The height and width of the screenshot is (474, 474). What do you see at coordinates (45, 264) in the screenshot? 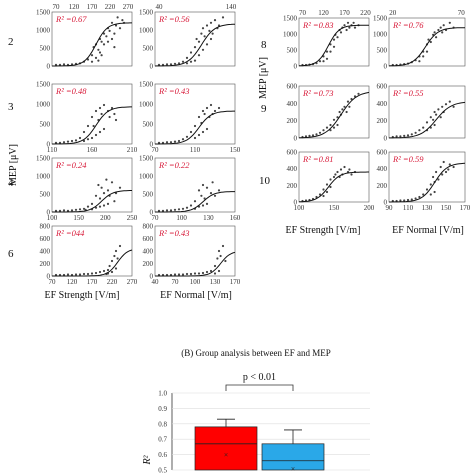
I see `y-tick-label: 200` at bounding box center [45, 264].